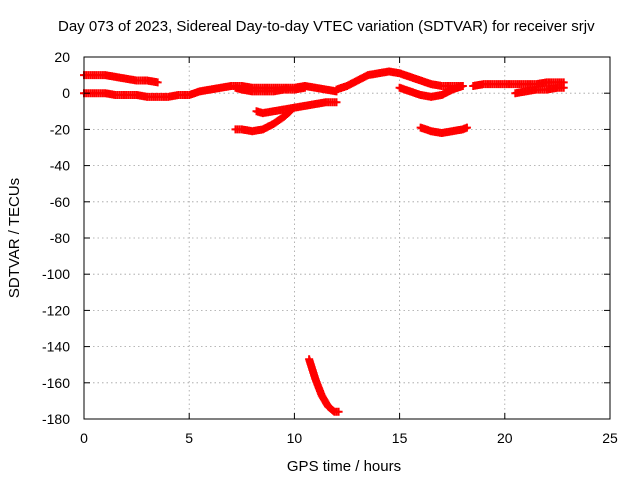 This screenshot has height=480, width=640. I want to click on y-tick-label: -160, so click(56, 383).